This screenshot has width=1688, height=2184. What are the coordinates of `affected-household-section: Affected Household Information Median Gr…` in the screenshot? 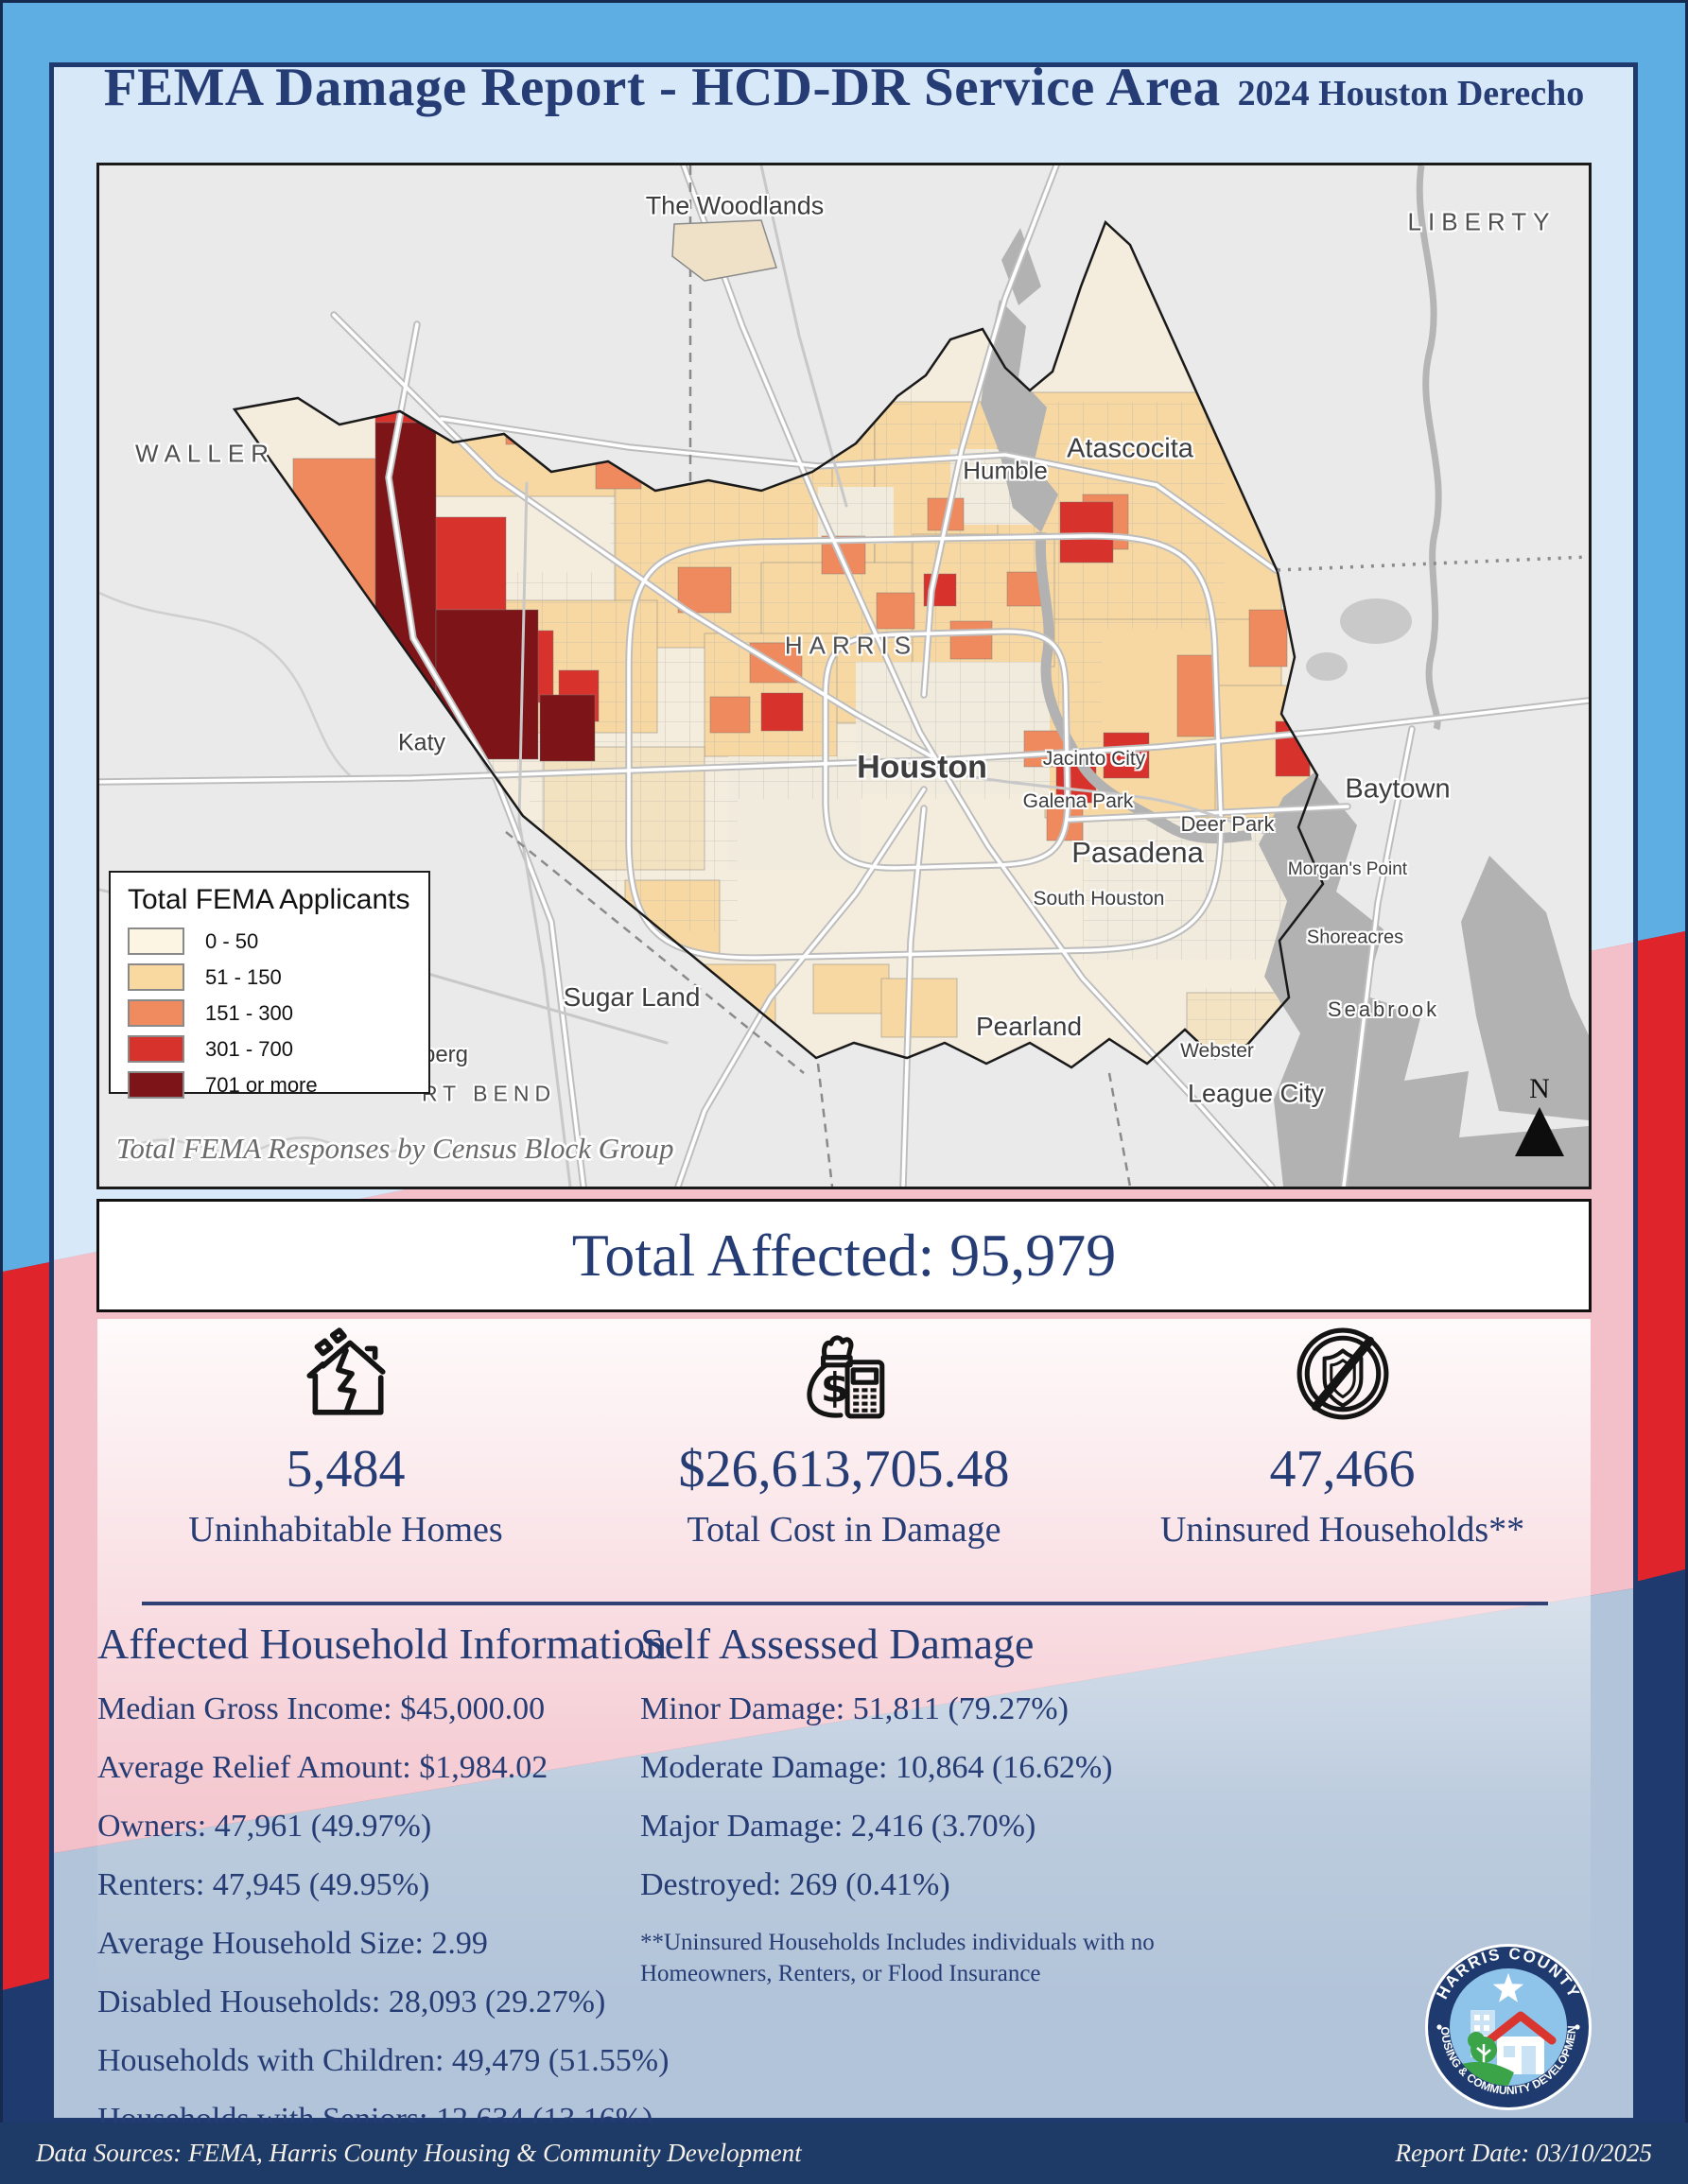 It's located at (383, 1884).